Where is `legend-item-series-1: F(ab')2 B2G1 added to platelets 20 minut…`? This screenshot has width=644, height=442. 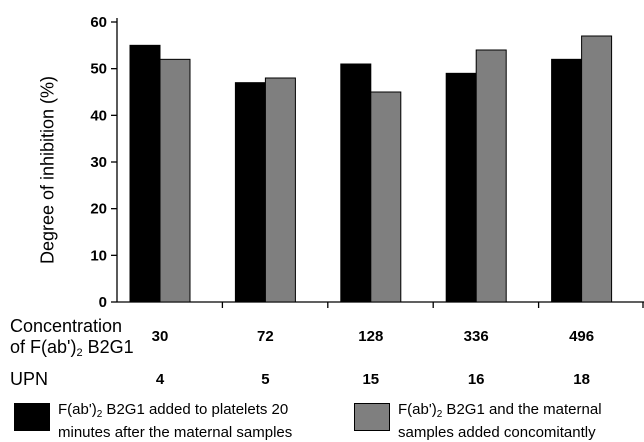 legend-item-series-1: F(ab')2 B2G1 added to platelets 20 minut… is located at coordinates (153, 421).